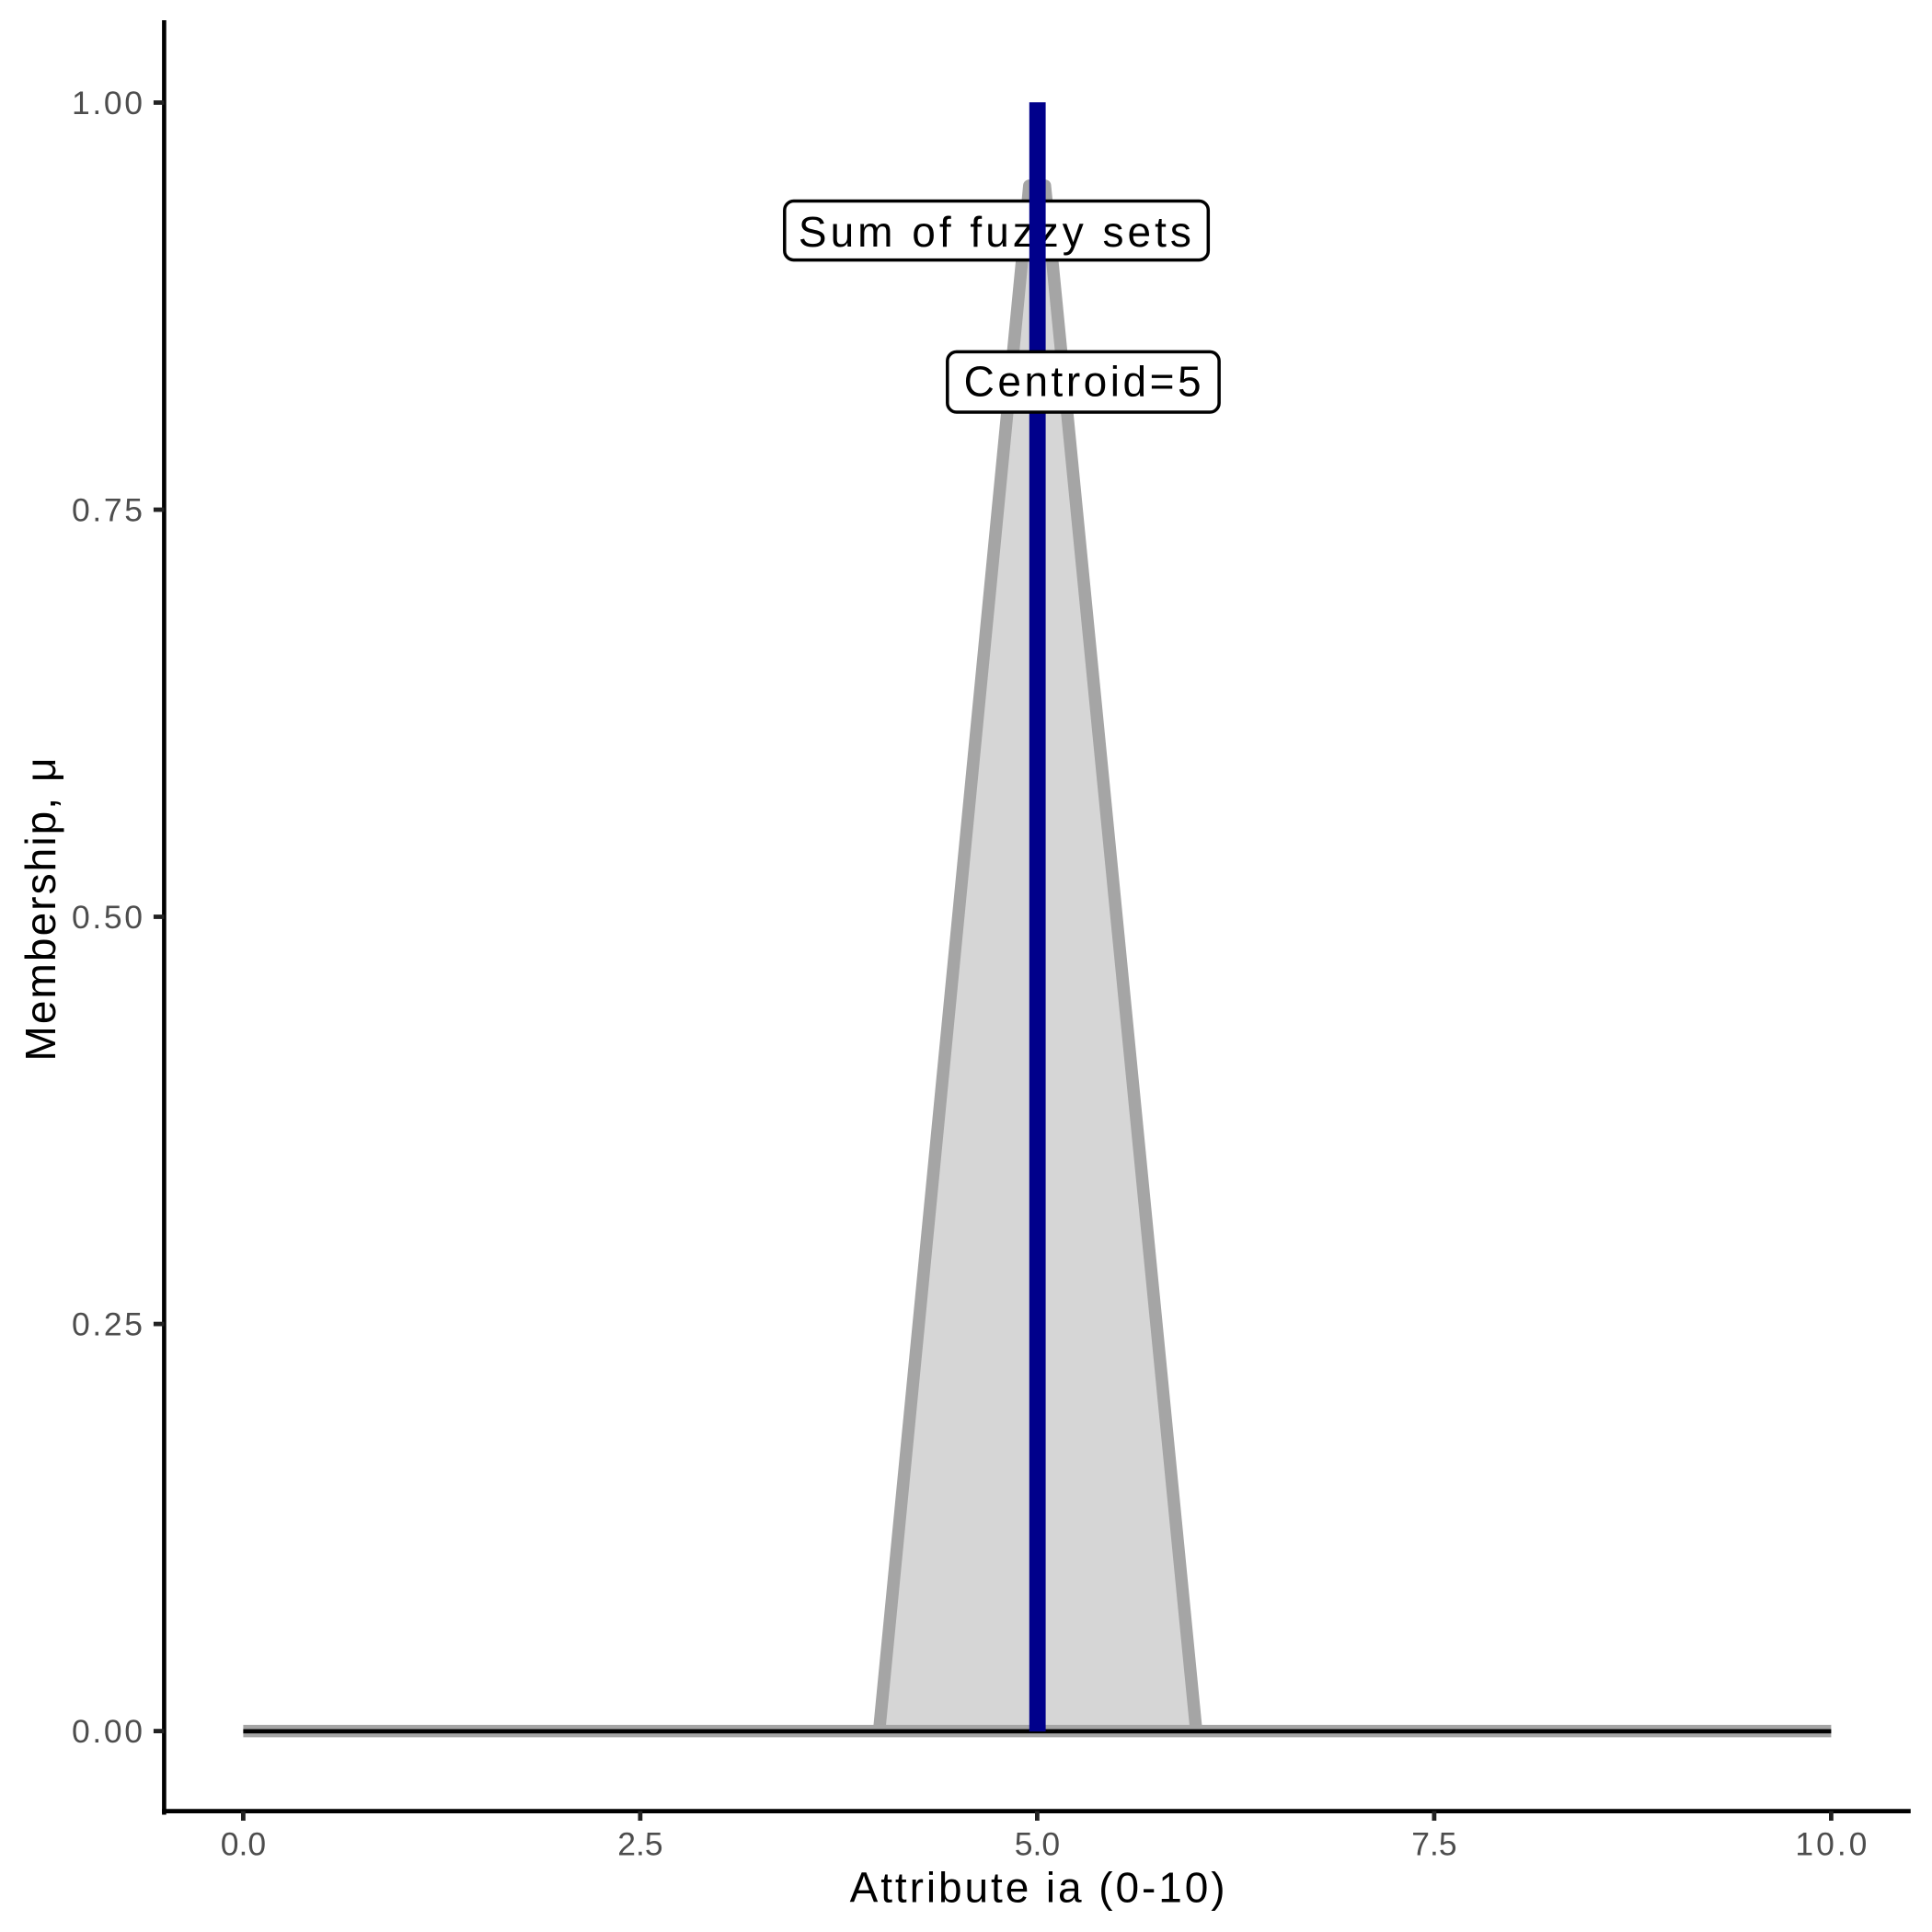  Describe the element at coordinates (639, 1844) in the screenshot. I see `svg-text: 2.5` at that location.